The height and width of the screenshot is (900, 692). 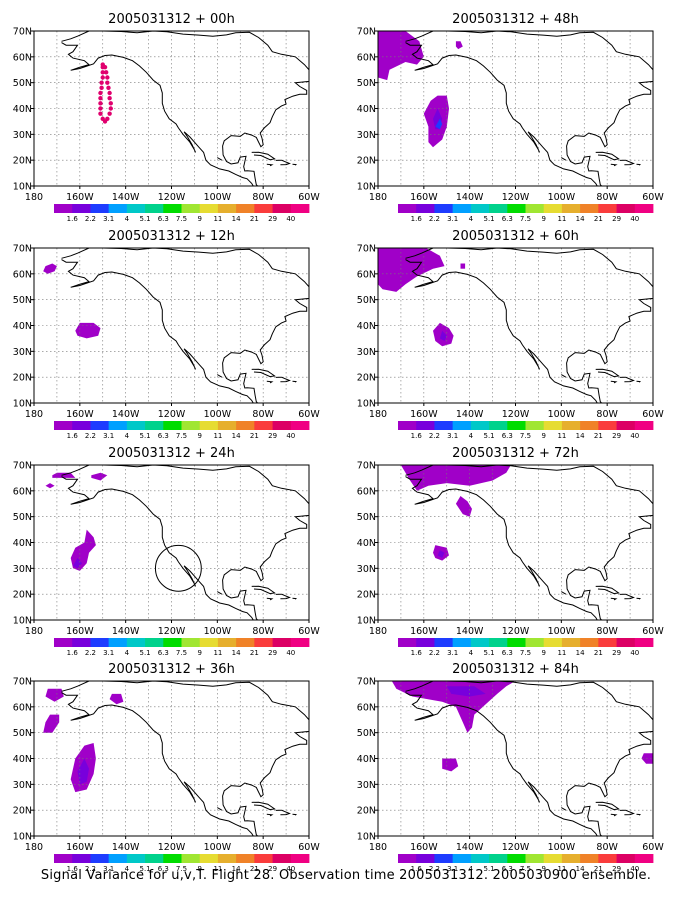 I want to click on panel-title: 2005031312 + 12h, so click(x=171, y=236).